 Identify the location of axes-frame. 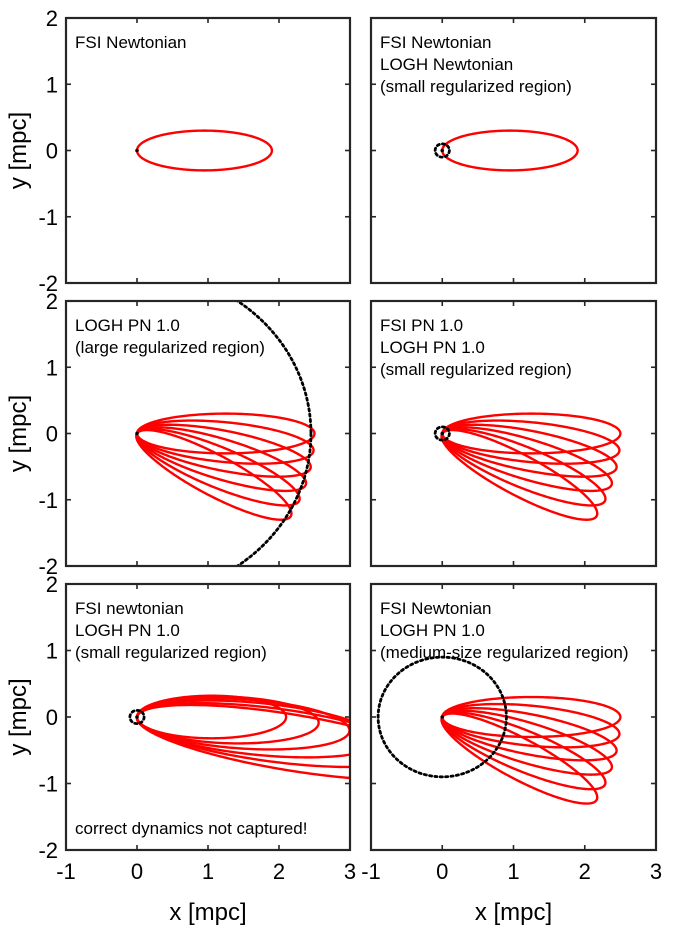
(208, 150).